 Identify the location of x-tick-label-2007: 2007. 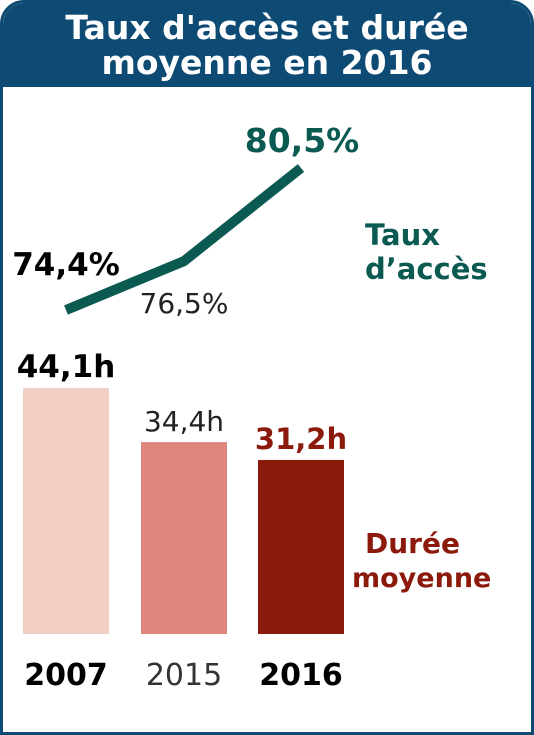
(66, 675).